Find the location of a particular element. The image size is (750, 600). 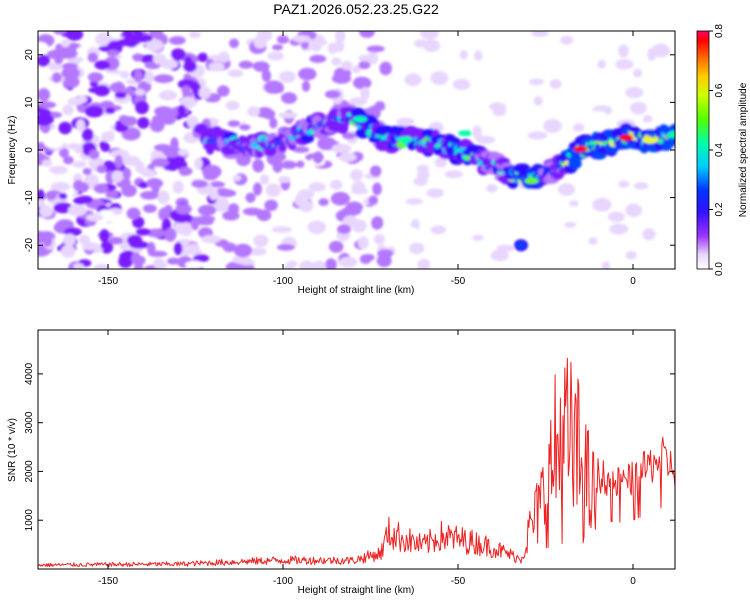

spectrogram-xtick-label: 0 is located at coordinates (633, 281).